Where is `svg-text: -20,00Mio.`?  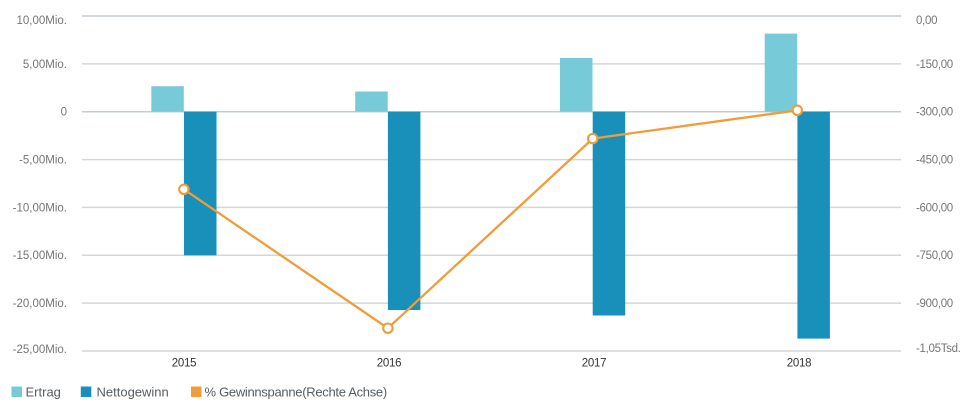 svg-text: -20,00Mio. is located at coordinates (40, 304).